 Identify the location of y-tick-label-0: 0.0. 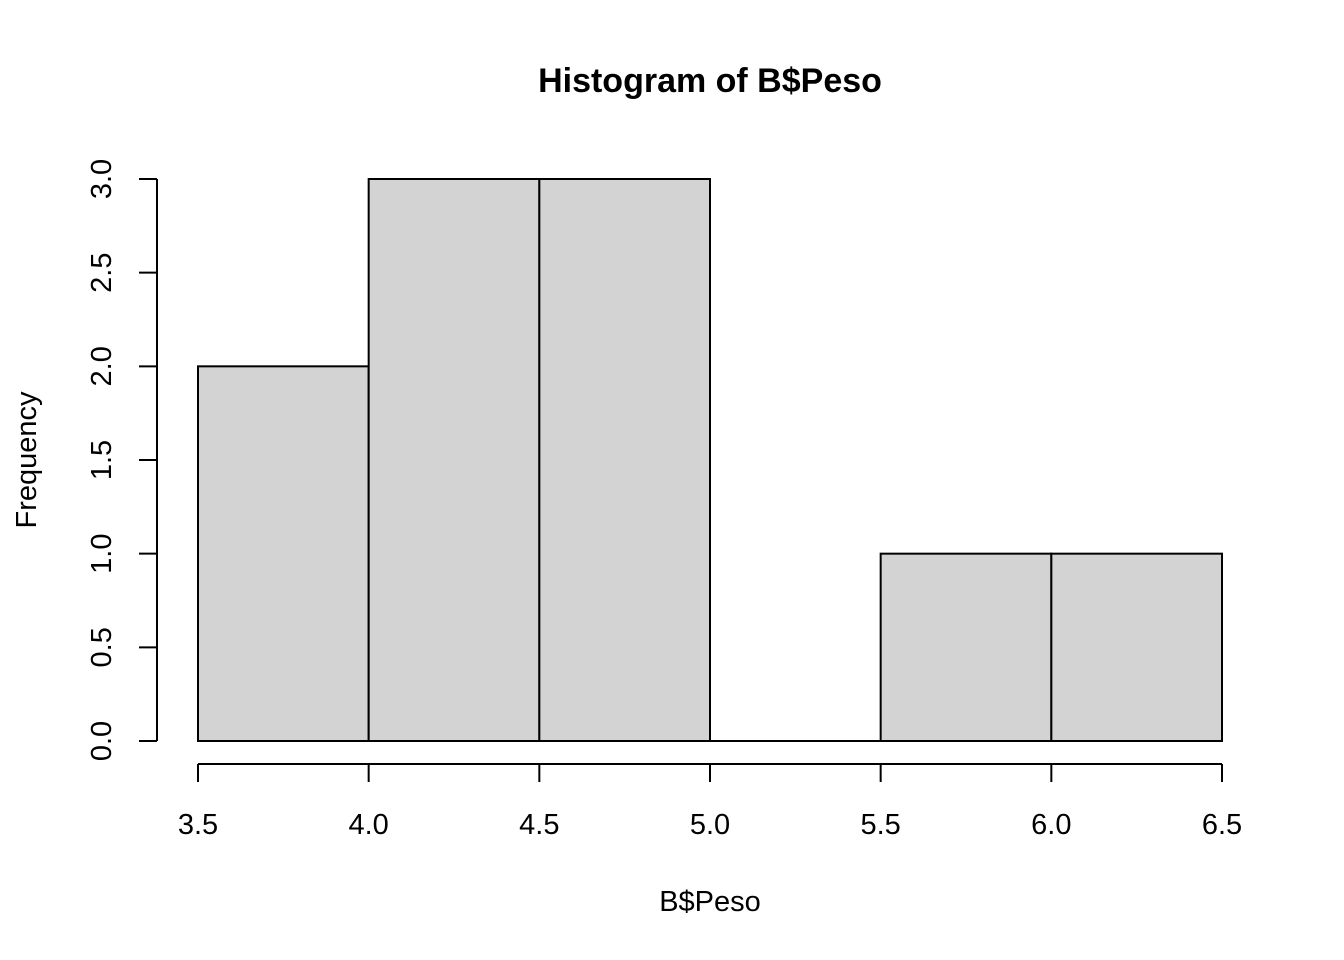
(102, 741).